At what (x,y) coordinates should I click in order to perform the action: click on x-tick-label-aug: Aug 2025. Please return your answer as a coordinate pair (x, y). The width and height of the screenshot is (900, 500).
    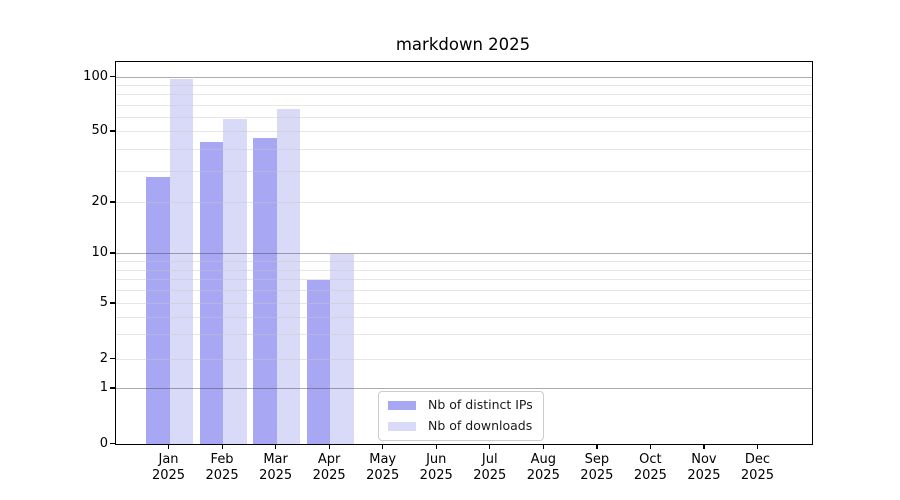
    Looking at the image, I should click on (543, 467).